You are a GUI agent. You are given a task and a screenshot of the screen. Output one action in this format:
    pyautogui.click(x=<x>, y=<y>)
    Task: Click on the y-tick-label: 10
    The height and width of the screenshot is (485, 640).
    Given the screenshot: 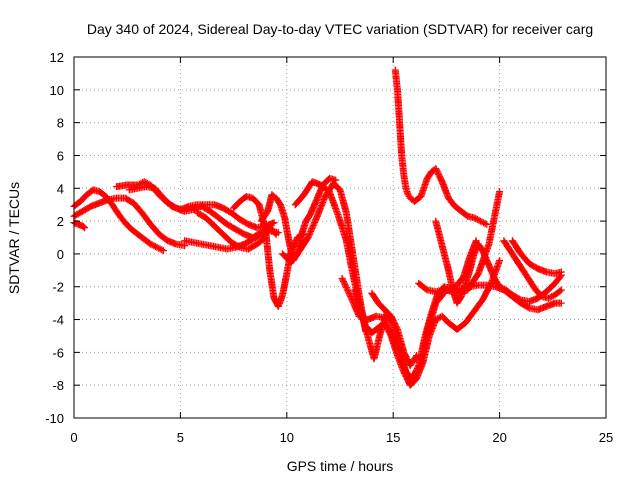 What is the action you would take?
    pyautogui.click(x=57, y=90)
    